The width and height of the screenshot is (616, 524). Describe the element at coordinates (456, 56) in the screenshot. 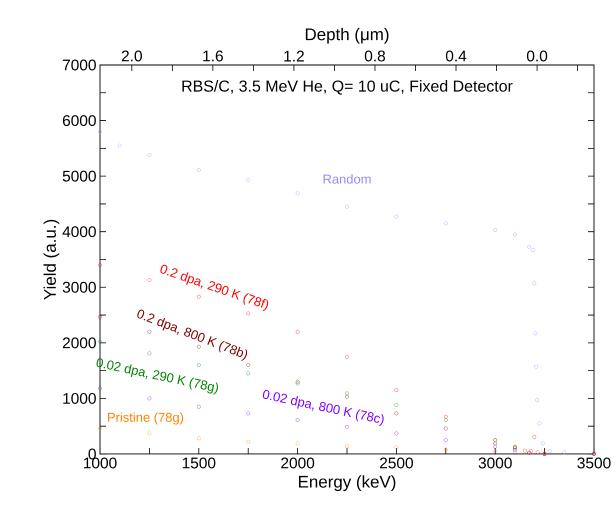

I see `x2-tick-label: 0.4` at that location.